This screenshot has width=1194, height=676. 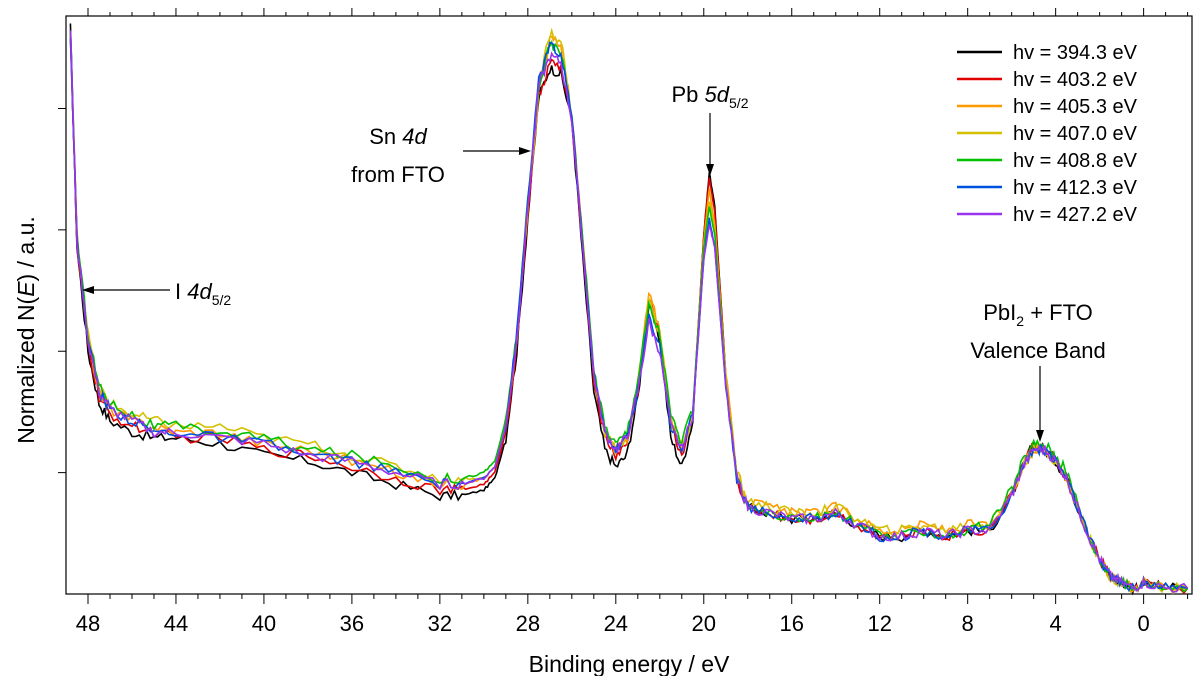 I want to click on annotation-sn-line1: Sn 4d, so click(x=398, y=136).